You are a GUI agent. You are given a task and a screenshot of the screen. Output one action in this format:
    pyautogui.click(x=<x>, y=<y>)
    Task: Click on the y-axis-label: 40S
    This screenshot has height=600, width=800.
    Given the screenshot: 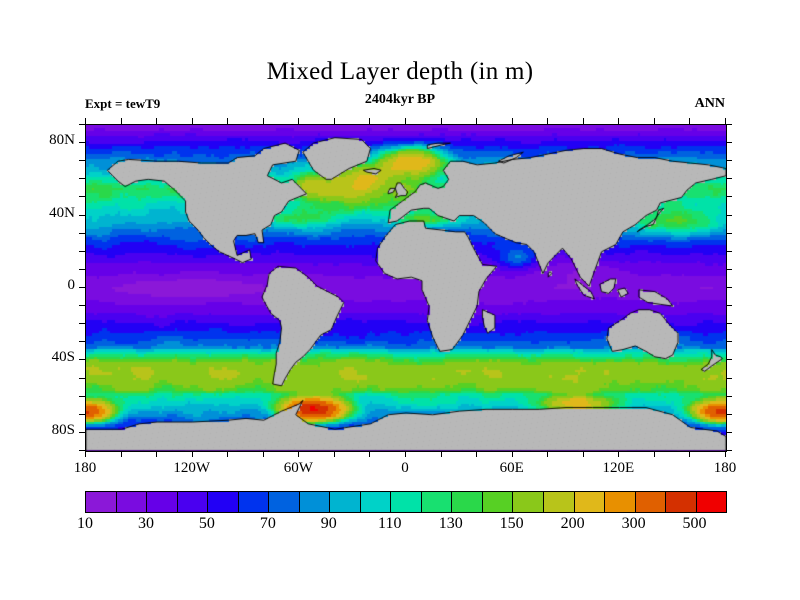 What is the action you would take?
    pyautogui.click(x=63, y=357)
    